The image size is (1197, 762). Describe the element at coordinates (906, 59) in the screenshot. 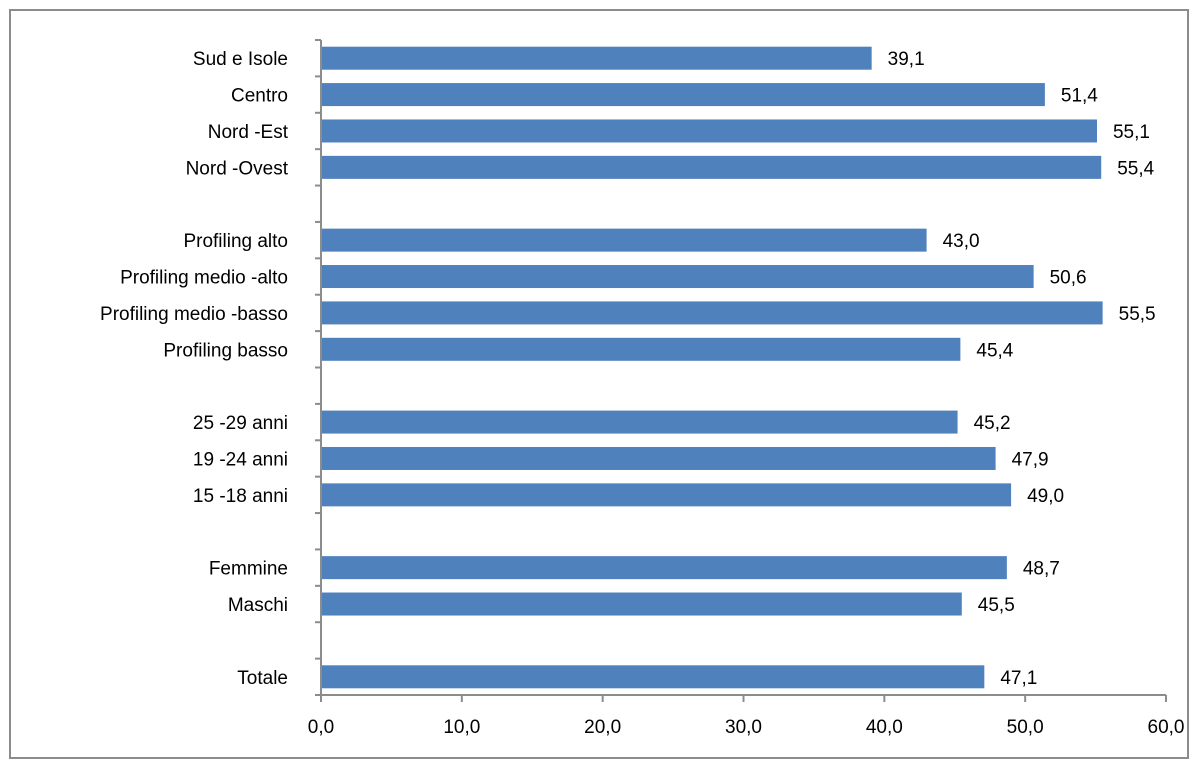

I see `data-label: 39,1` at that location.